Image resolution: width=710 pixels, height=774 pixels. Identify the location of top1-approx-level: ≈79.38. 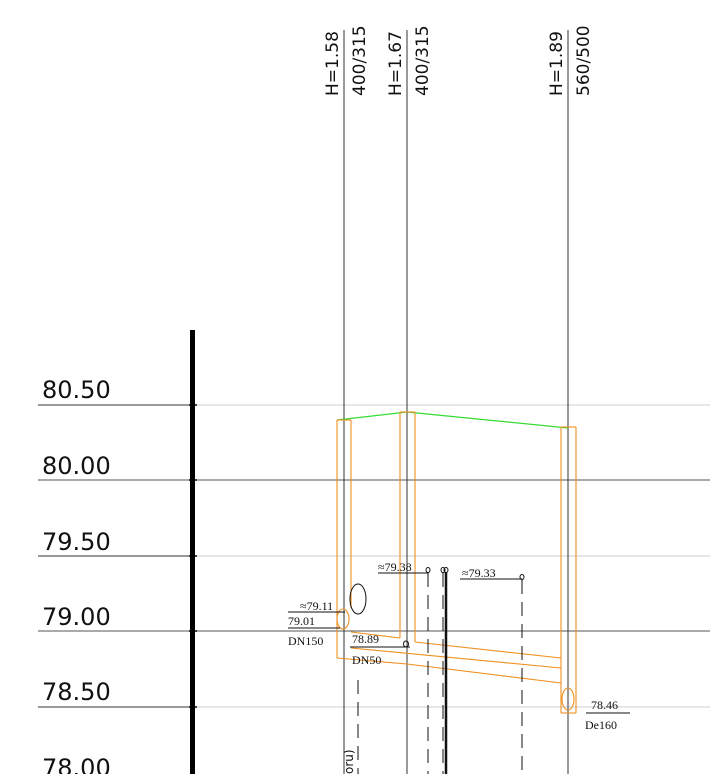
(395, 567).